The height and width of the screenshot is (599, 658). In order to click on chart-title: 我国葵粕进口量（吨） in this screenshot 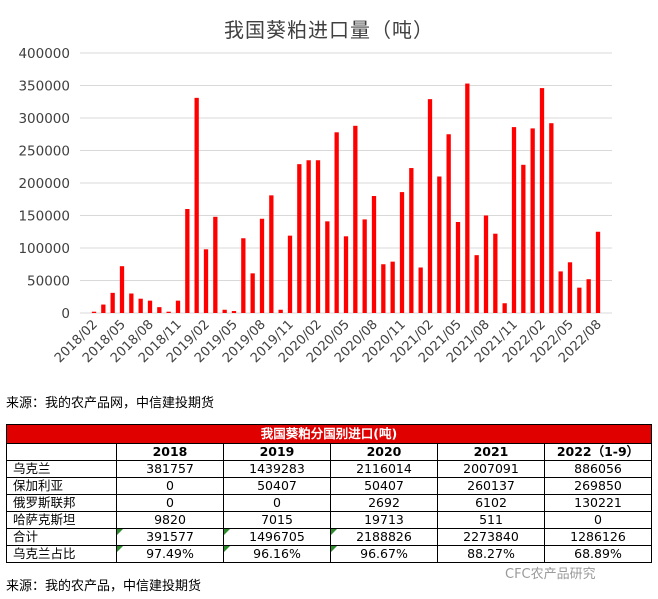, I will do `click(329, 30)`.